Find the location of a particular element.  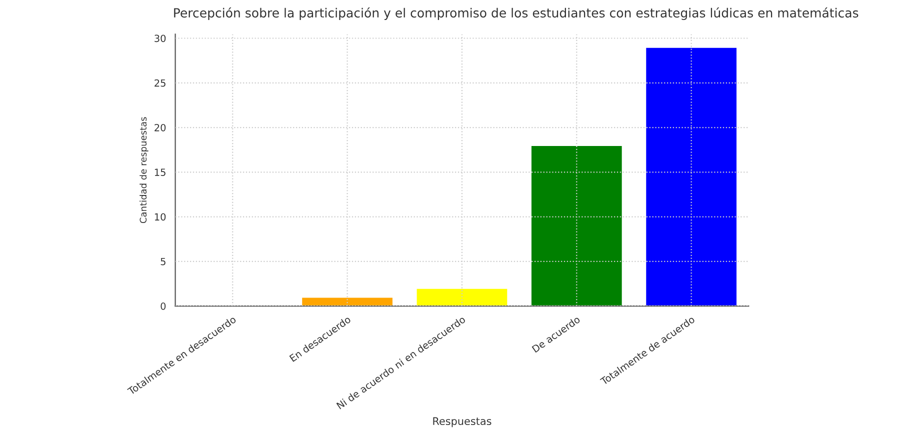

y-tick-label: 10 is located at coordinates (160, 217).